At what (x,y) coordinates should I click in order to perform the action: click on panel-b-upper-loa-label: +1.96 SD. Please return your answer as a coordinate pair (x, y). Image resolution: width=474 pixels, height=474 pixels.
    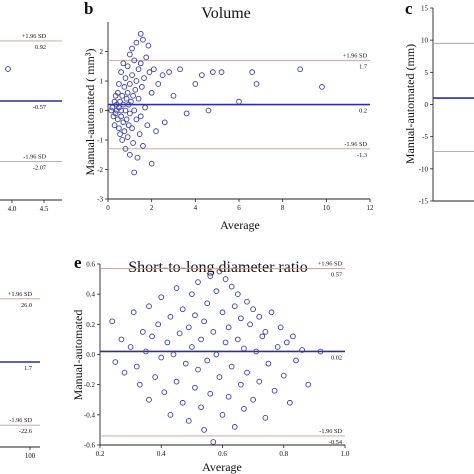
    Looking at the image, I should click on (355, 55).